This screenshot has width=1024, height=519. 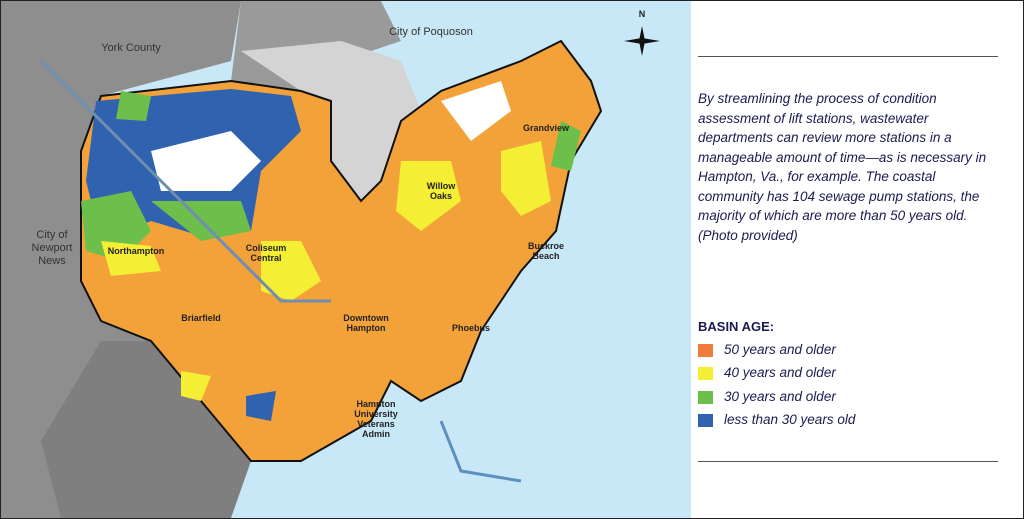 What do you see at coordinates (480, 451) in the screenshot?
I see `bridge` at bounding box center [480, 451].